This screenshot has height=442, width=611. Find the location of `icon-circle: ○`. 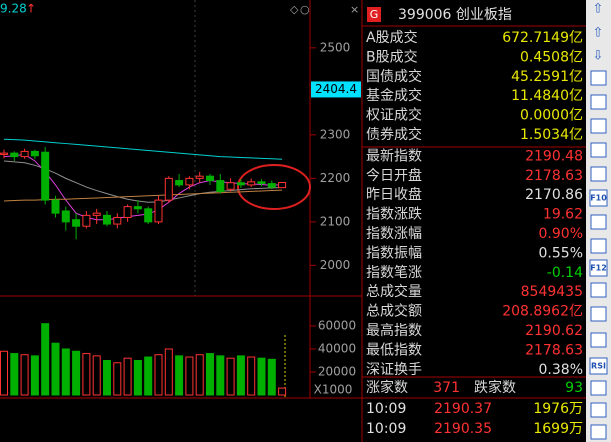

icon-circle: ○ is located at coordinates (305, 9).